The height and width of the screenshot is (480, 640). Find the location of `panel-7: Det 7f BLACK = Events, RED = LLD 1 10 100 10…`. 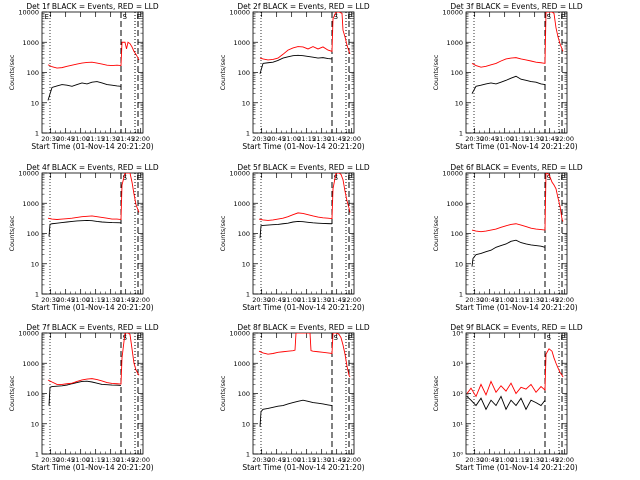

panel-7: Det 7f BLACK = Events, RED = LLD 1 10 100 10… is located at coordinates (83, 397).